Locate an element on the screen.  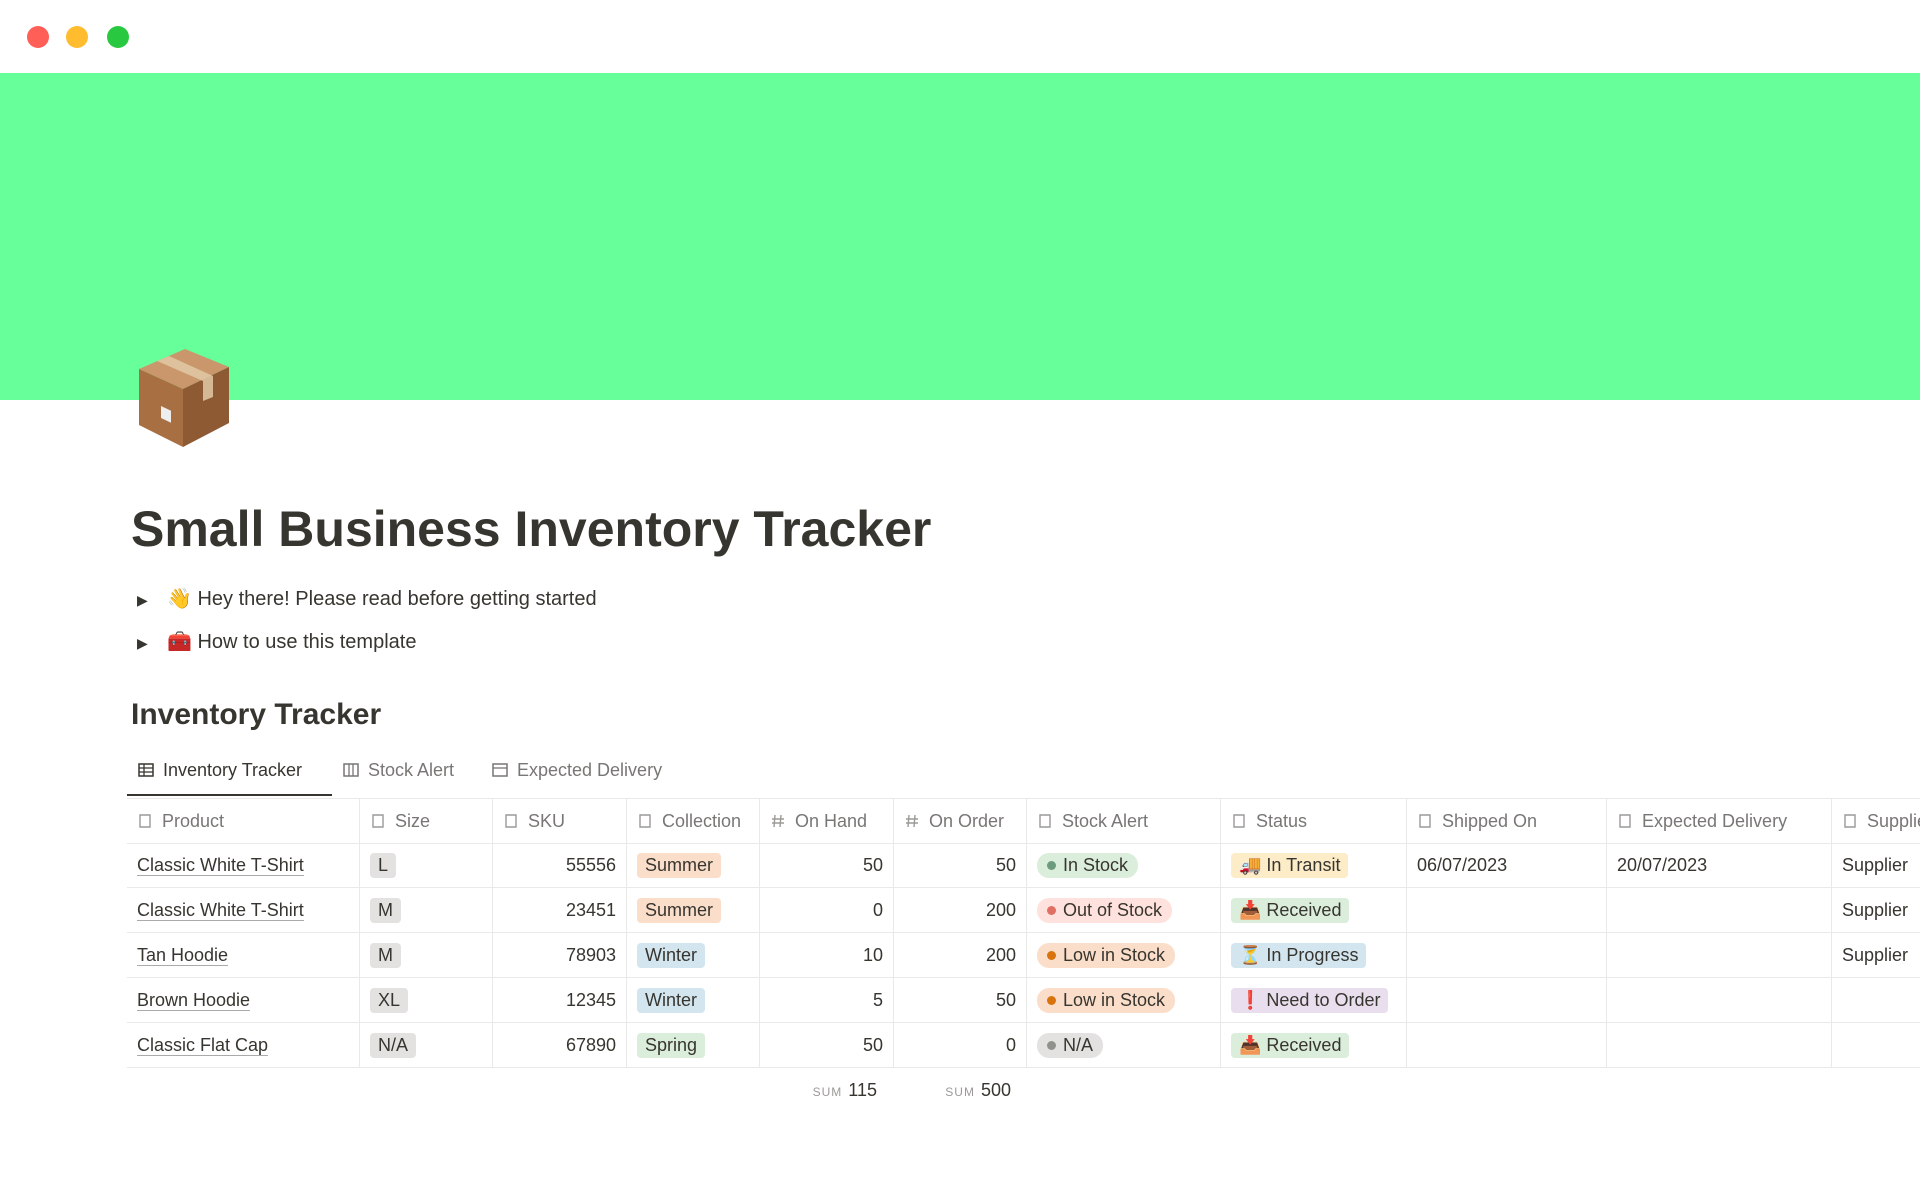
cell: Winter is located at coordinates (693, 1000).